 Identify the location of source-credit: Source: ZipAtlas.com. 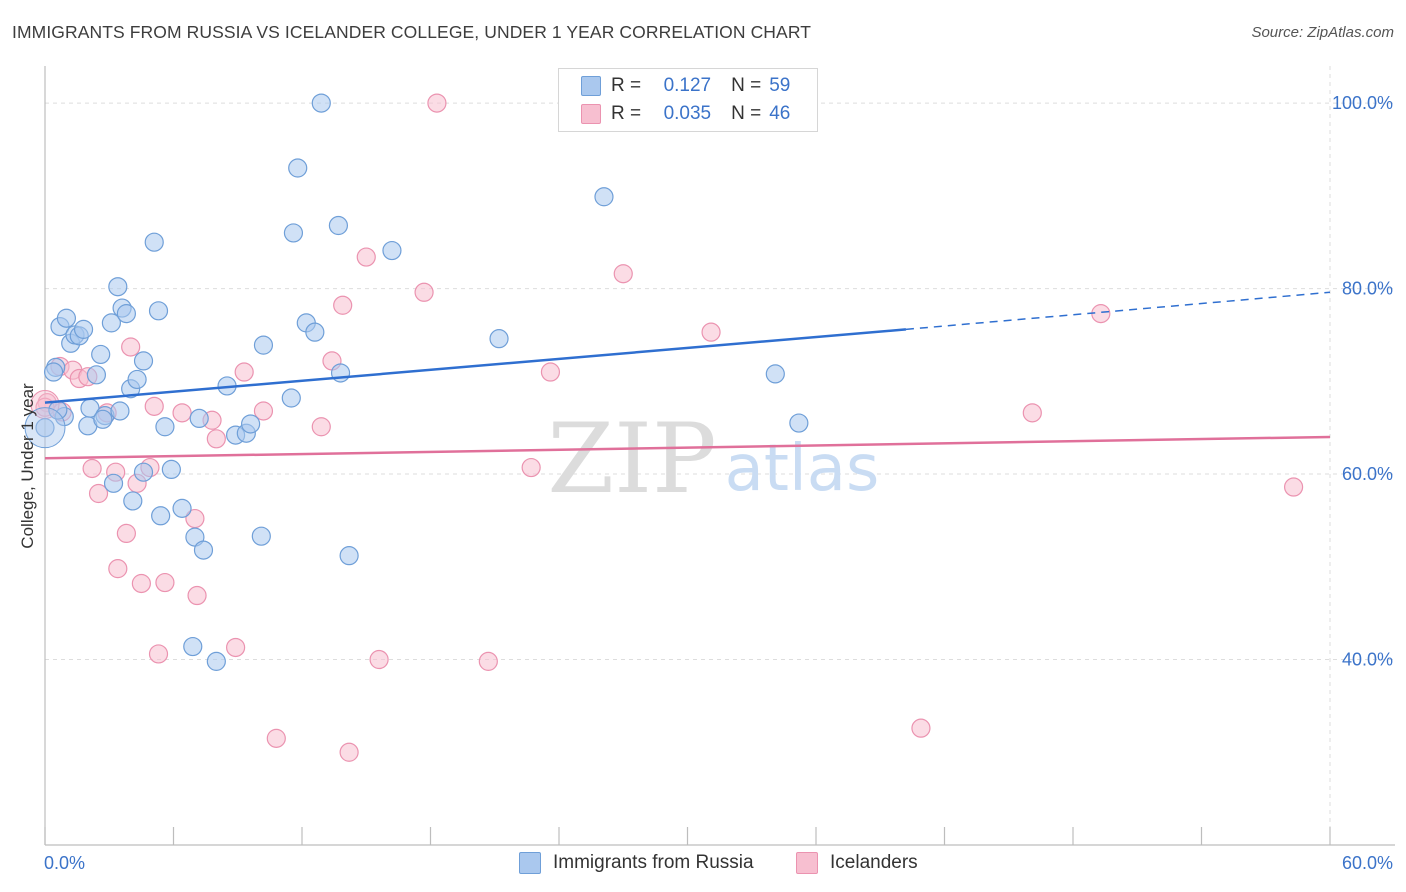
(1322, 32).